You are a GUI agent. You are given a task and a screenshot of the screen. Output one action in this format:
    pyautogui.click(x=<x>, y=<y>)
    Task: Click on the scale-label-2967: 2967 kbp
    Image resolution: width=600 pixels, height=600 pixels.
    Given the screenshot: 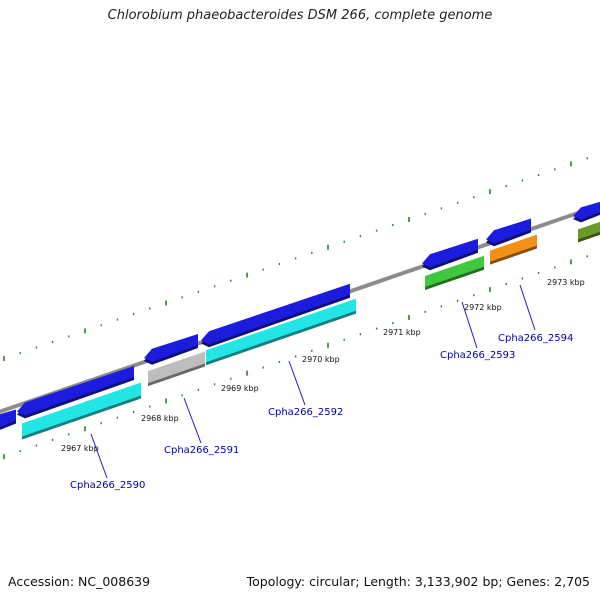 What is the action you would take?
    pyautogui.click(x=80, y=448)
    